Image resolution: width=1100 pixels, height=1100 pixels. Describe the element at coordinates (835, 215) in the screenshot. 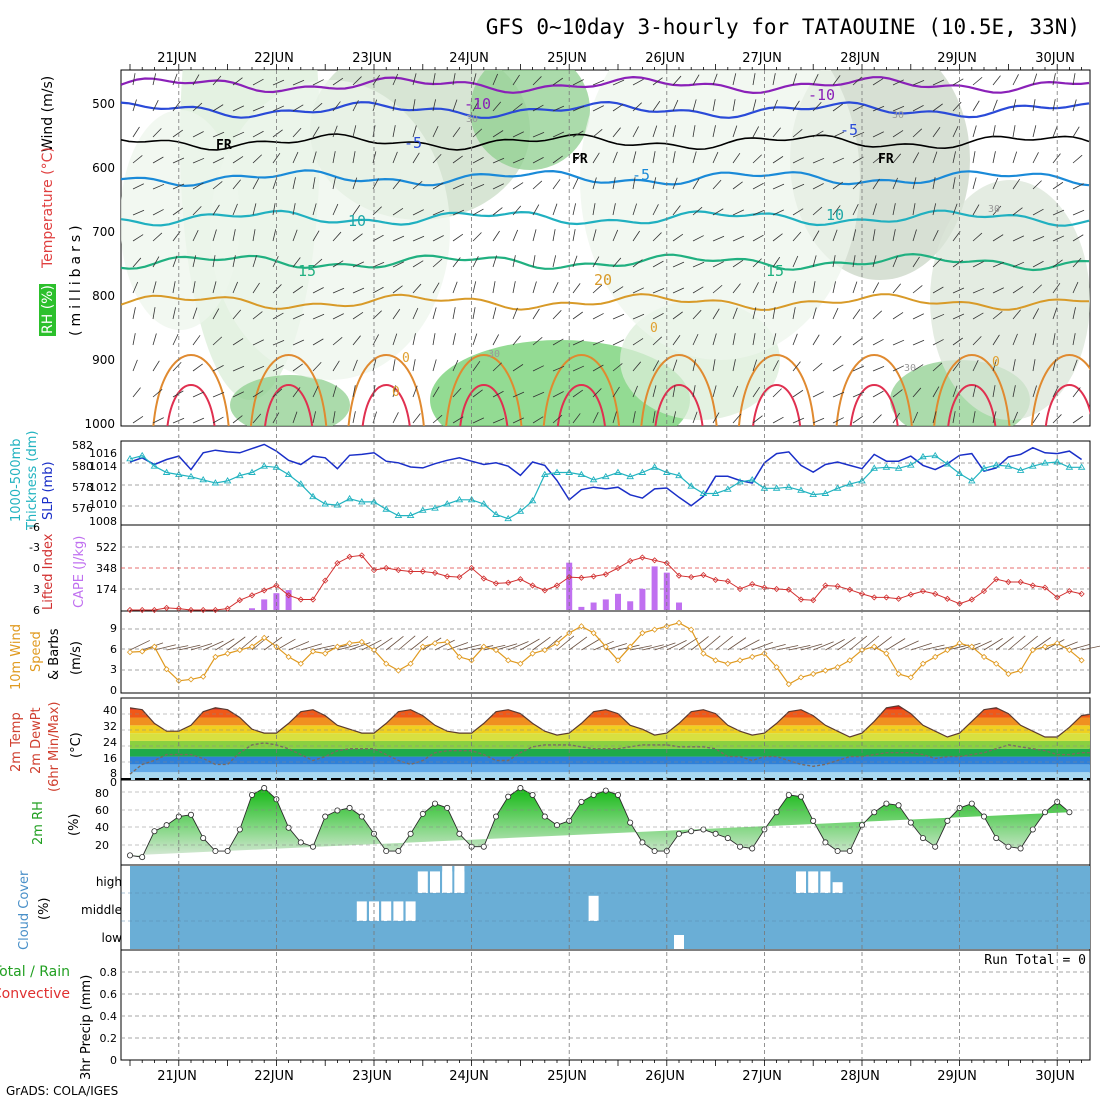

I see `contour-label: 10` at that location.